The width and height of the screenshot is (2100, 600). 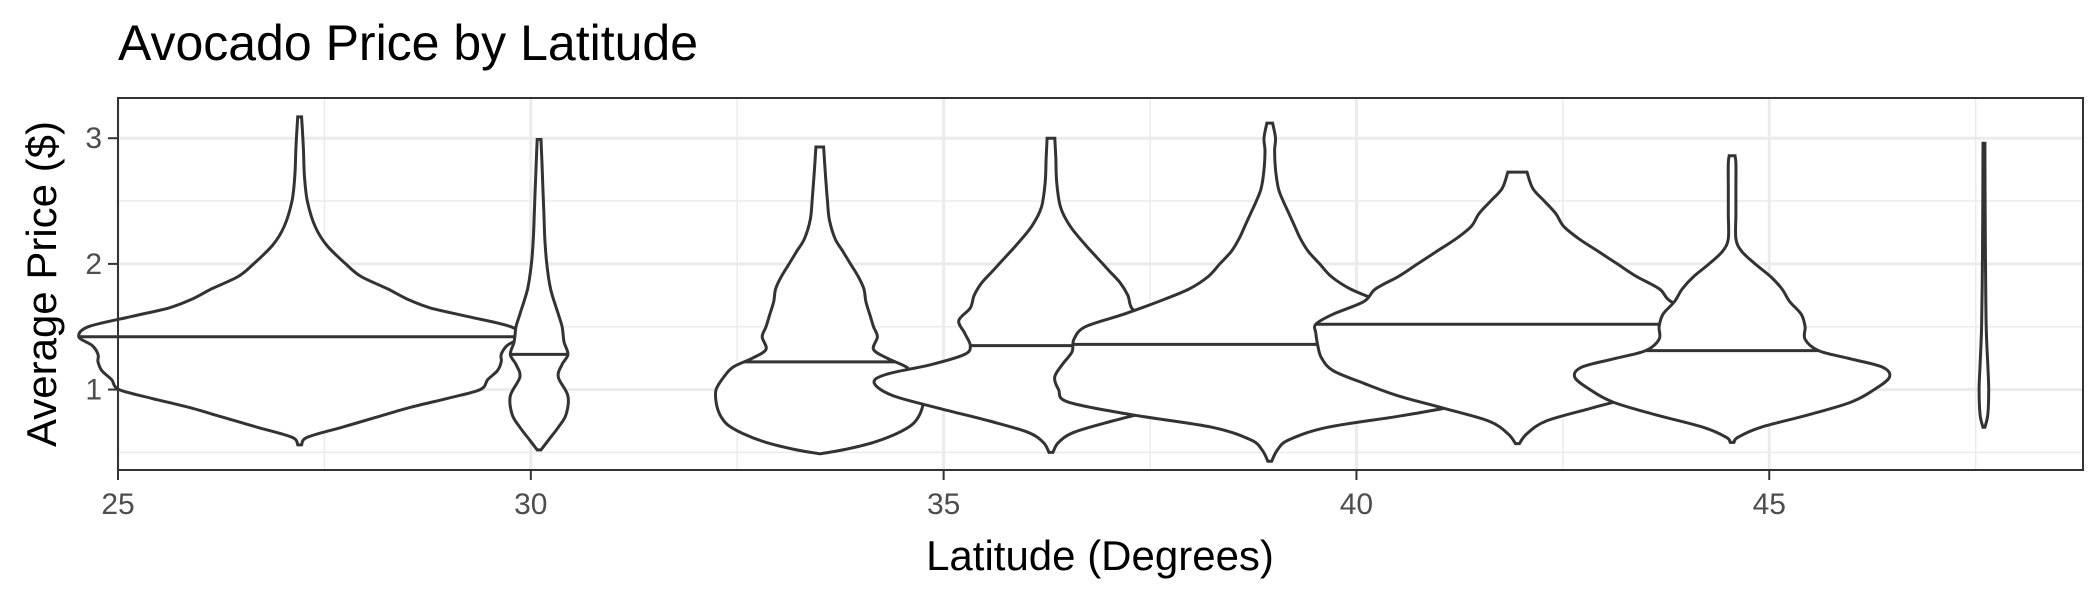 I want to click on x-tick-label: 25, so click(x=117, y=504).